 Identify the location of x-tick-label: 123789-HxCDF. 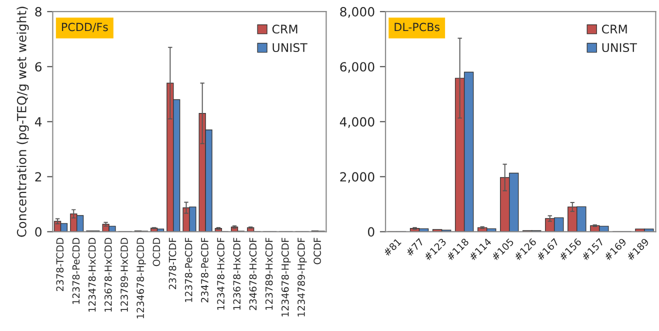
(269, 274).